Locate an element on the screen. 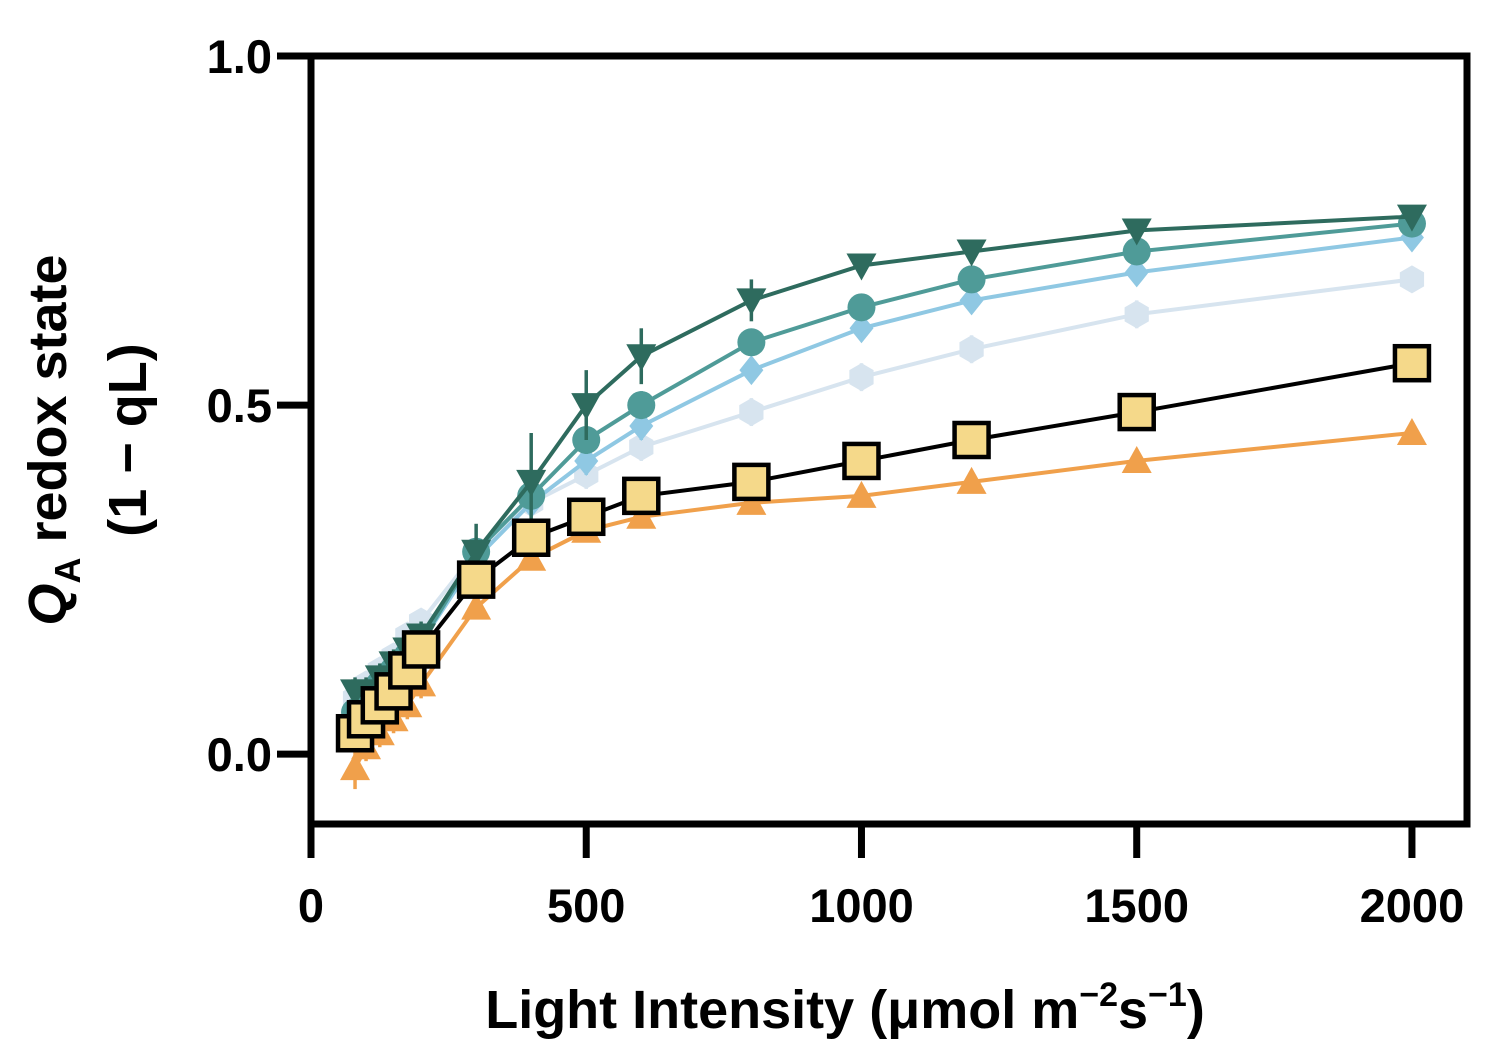 The width and height of the screenshot is (1490, 1041). x-axis-title: Light Intensity (μmol m−2s−1) is located at coordinates (845, 1008).